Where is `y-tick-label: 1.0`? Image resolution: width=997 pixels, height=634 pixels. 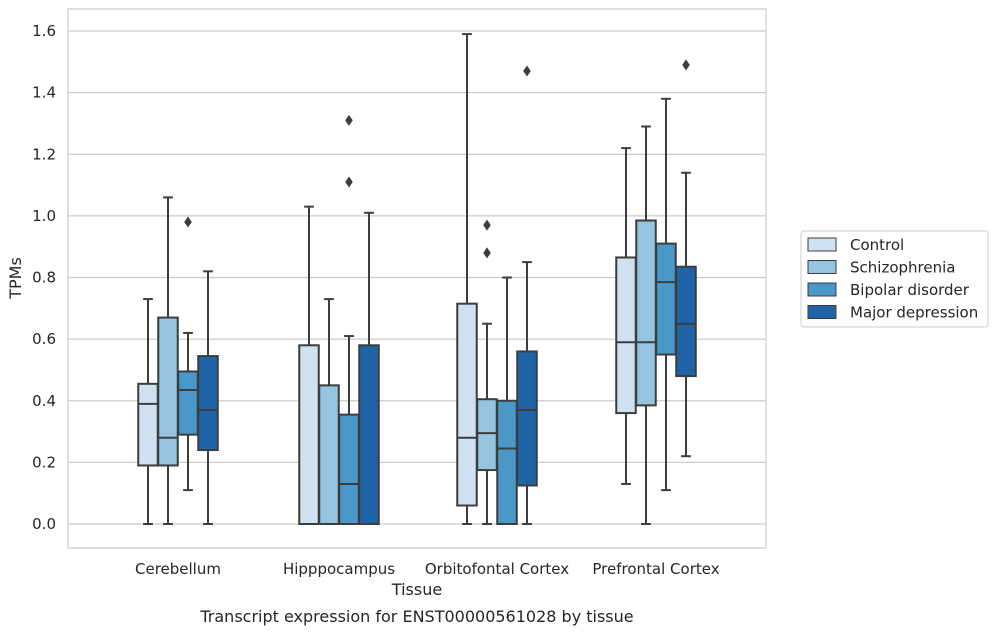 y-tick-label: 1.0 is located at coordinates (44, 216).